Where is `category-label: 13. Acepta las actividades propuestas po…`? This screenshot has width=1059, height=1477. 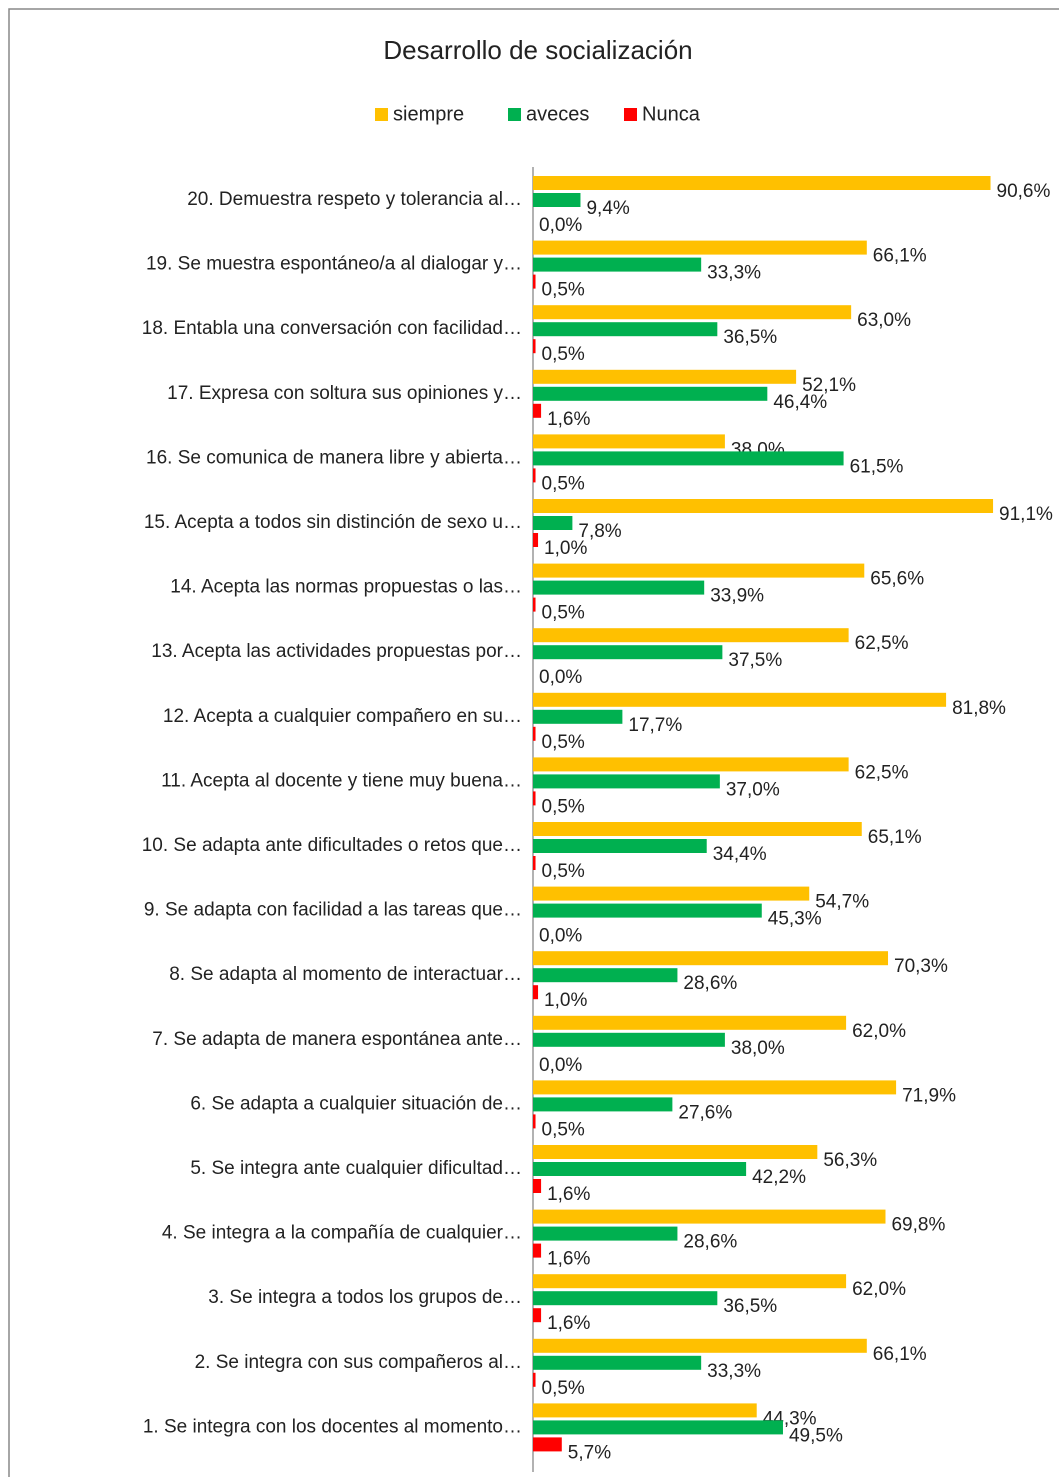 category-label: 13. Acepta las actividades propuestas po… is located at coordinates (336, 651).